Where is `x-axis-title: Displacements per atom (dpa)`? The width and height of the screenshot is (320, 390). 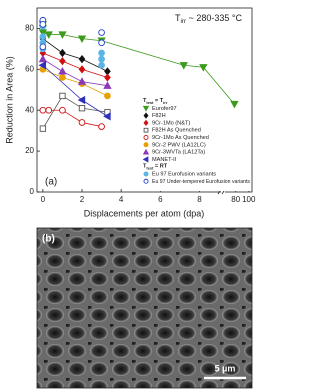
x-axis-title: Displacements per atom (dpa) is located at coordinates (144, 213).